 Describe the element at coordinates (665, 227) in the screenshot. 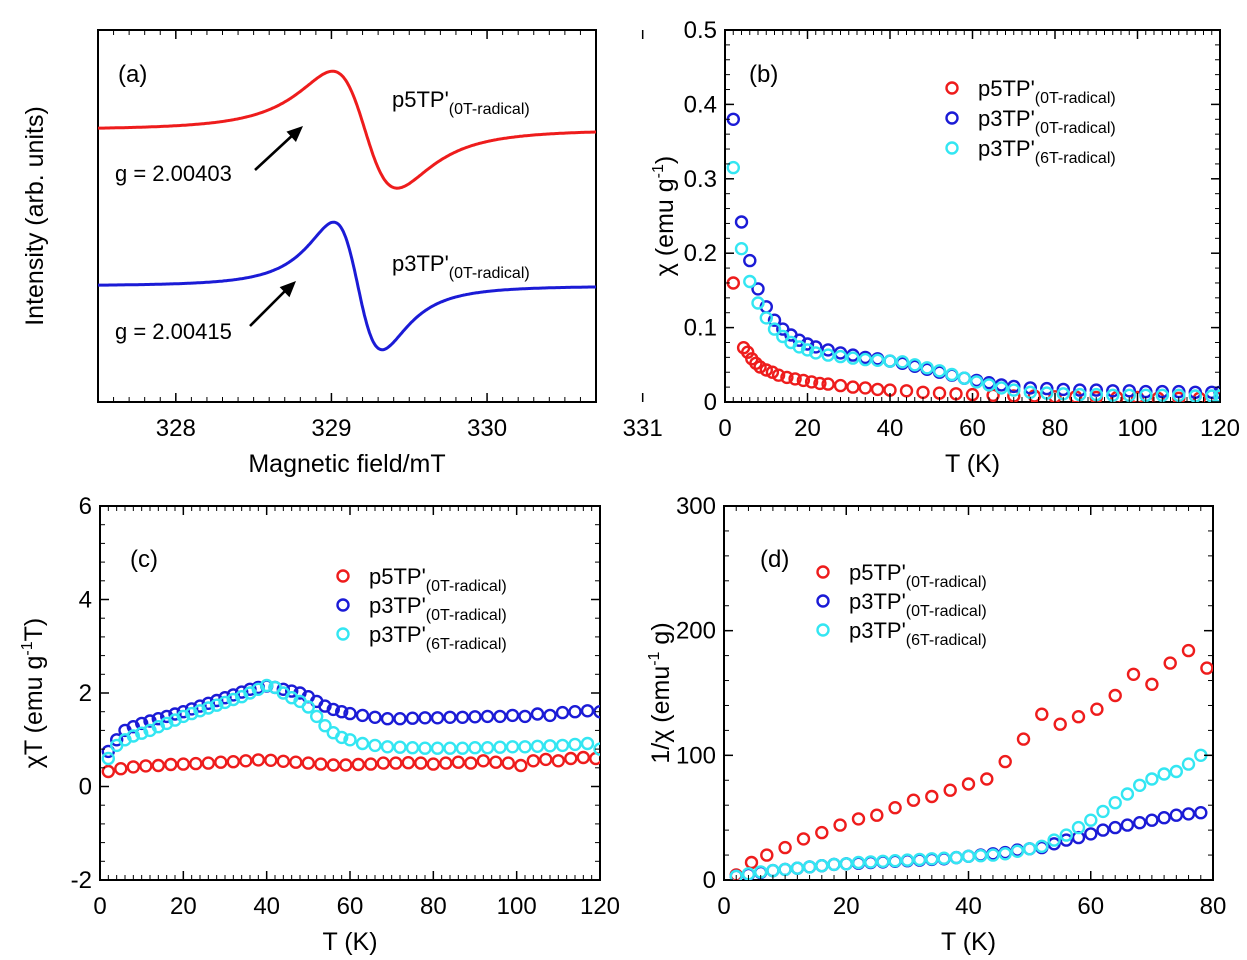

I see `y-axis-title-main: χ (emu g` at that location.